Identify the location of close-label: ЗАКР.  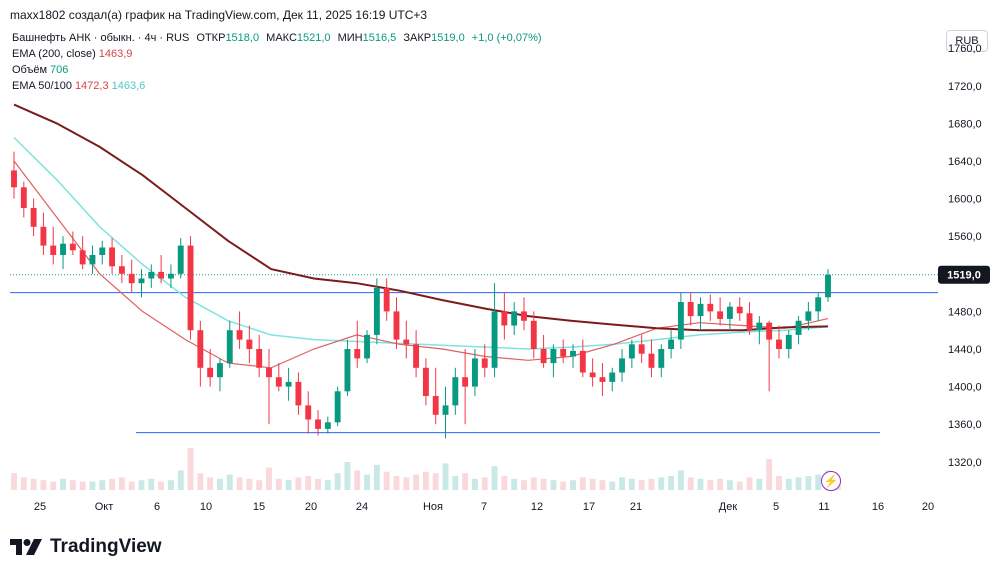
(417, 38).